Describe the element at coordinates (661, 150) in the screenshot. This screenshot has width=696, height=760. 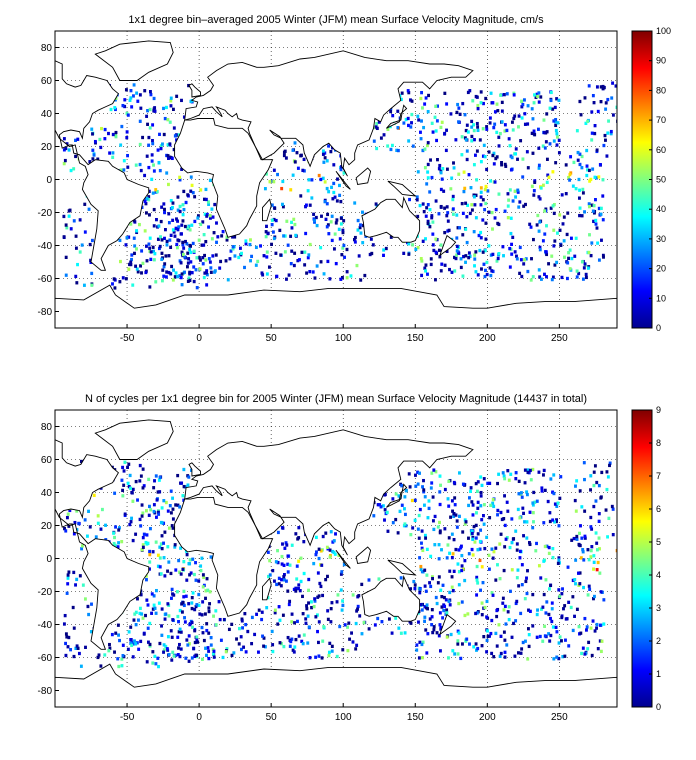
I see `colorbar-tick-label: 60` at that location.